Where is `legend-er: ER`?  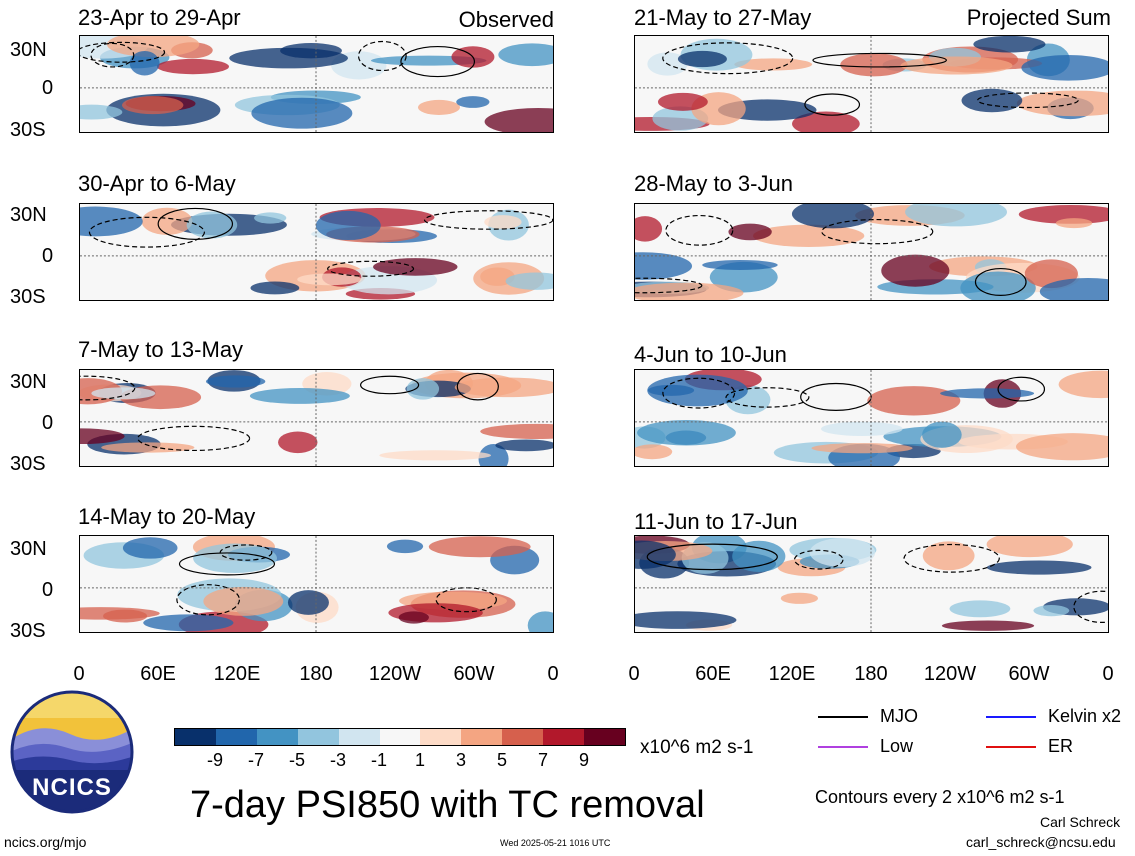
legend-er: ER is located at coordinates (1029, 746).